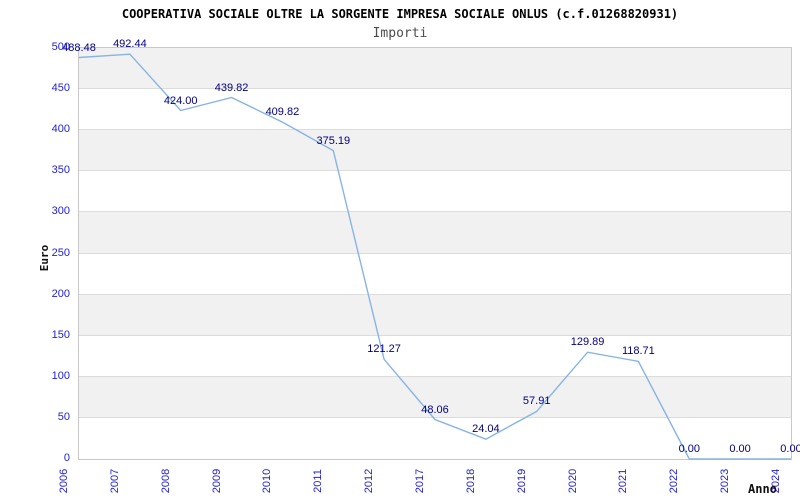  I want to click on point-value-label: 488.48, so click(79, 47).